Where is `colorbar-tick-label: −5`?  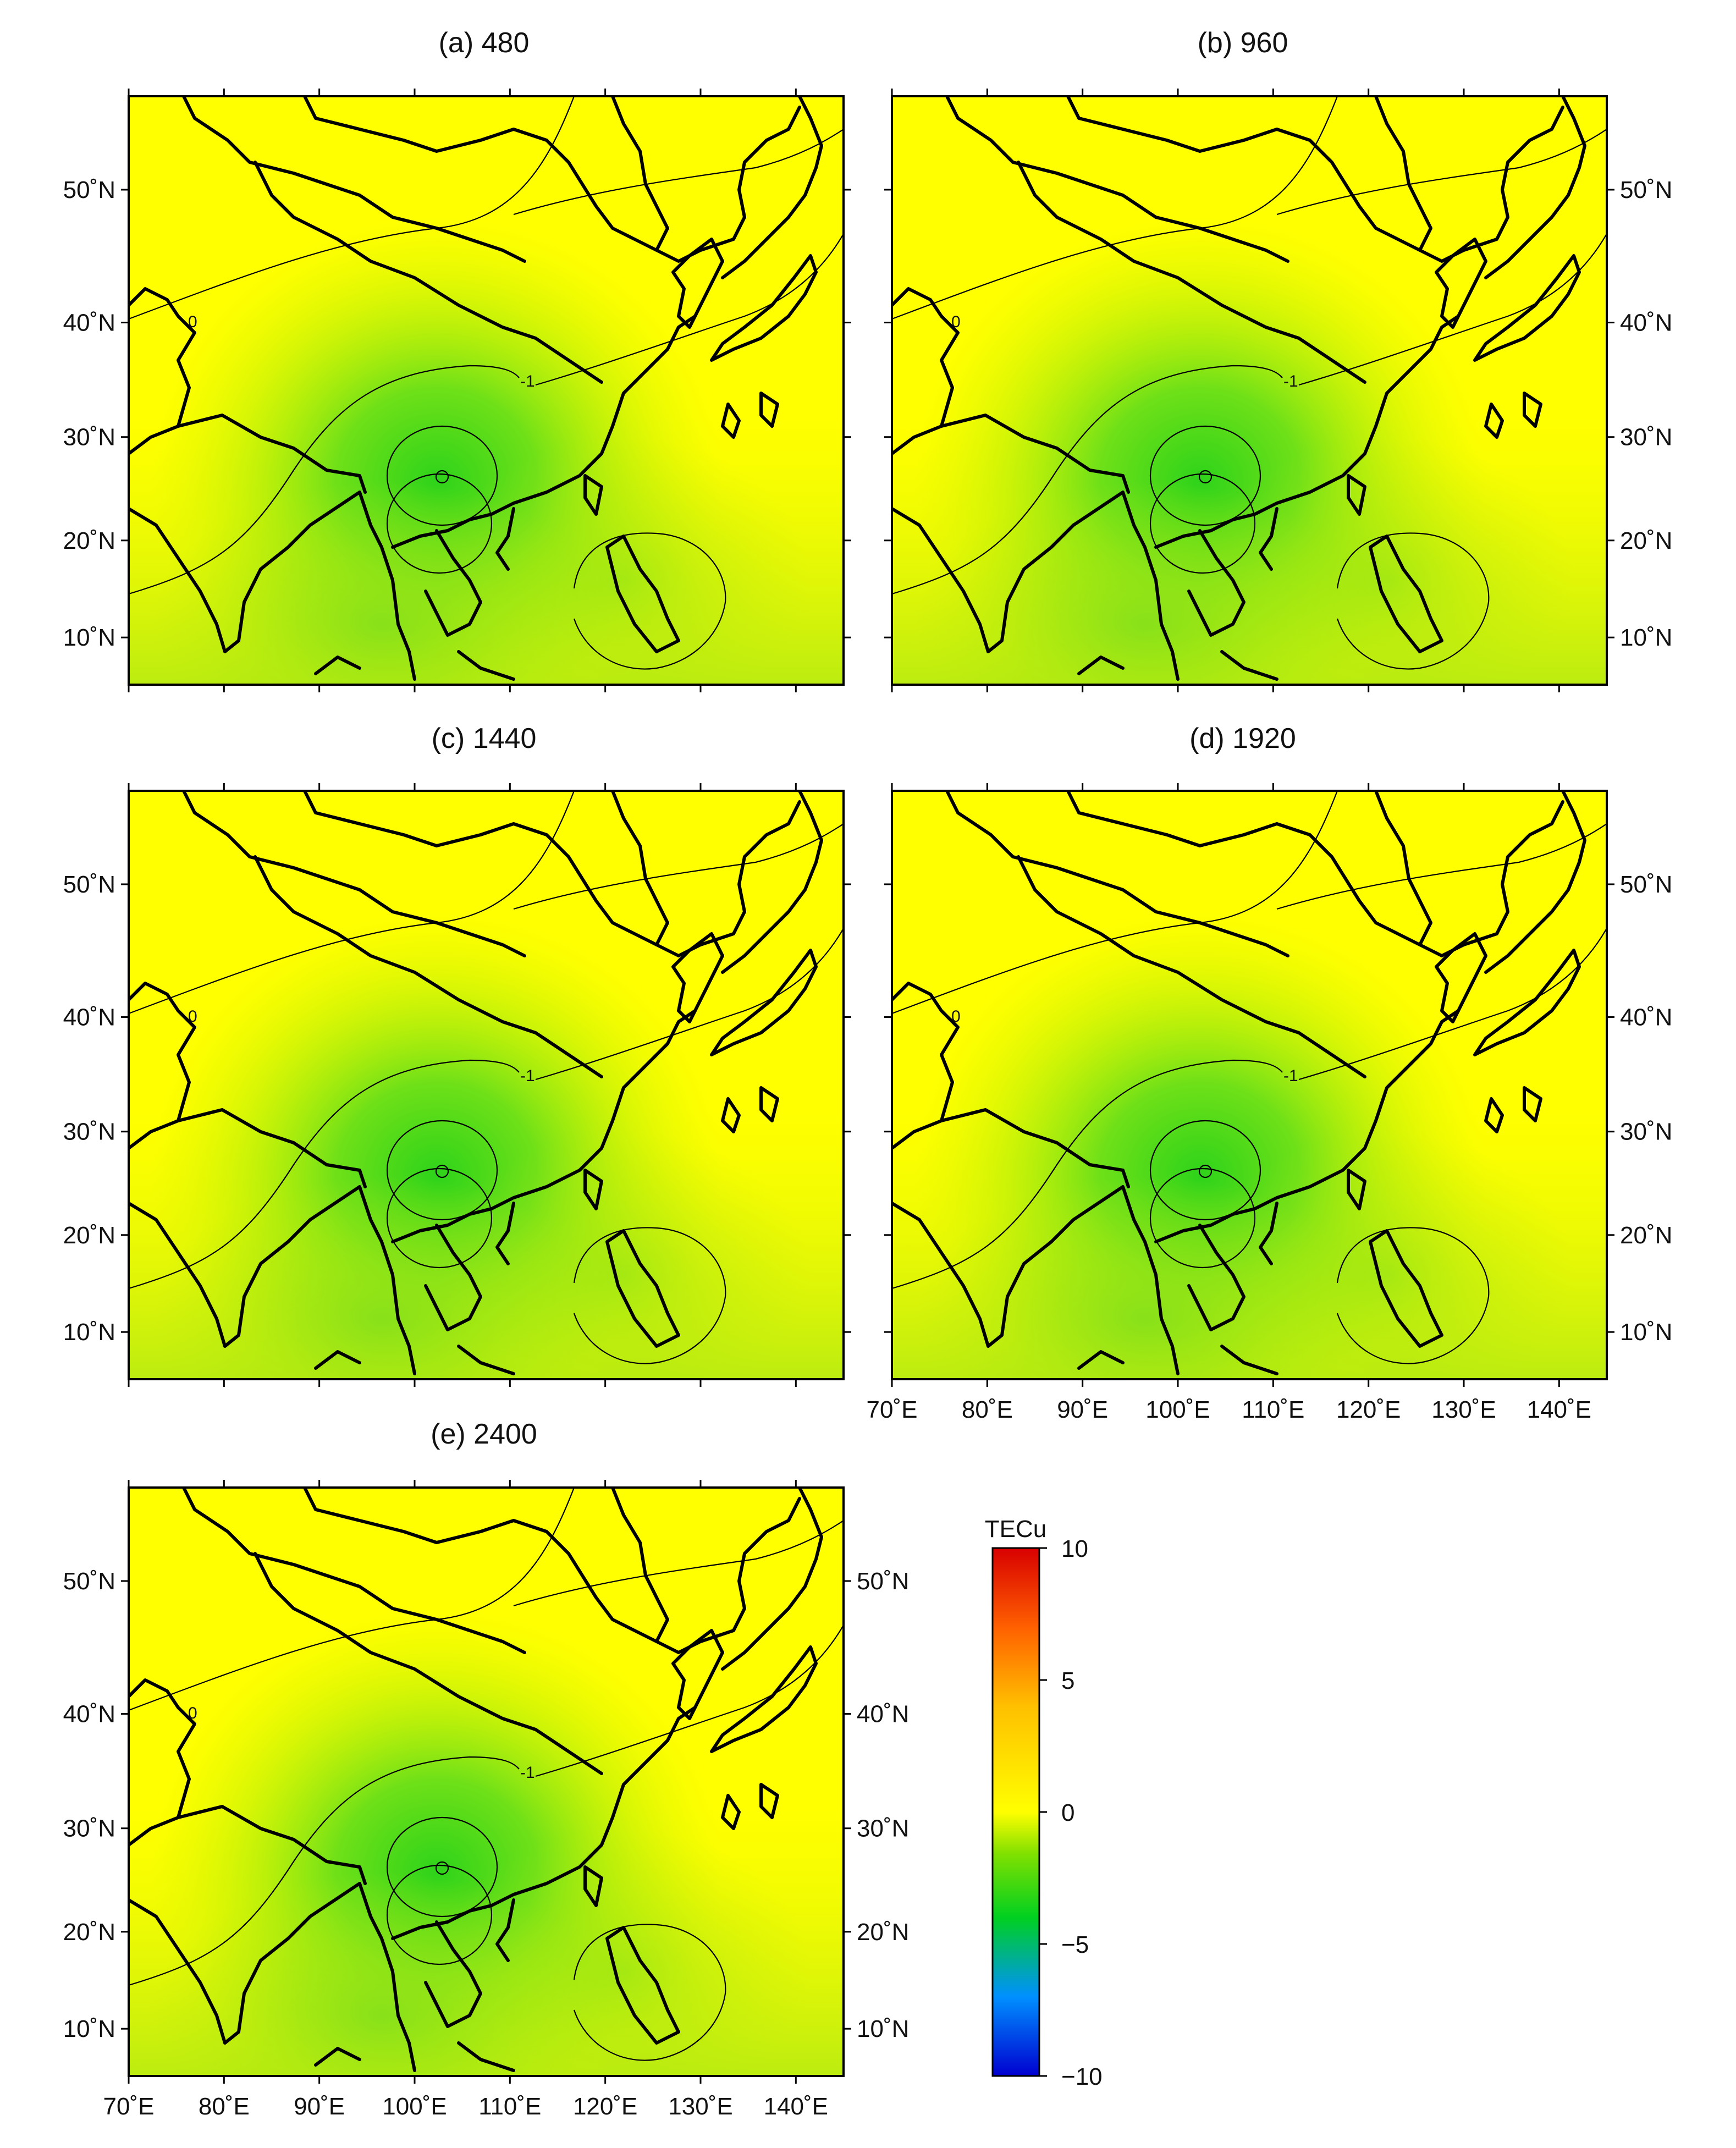 colorbar-tick-label: −5 is located at coordinates (1075, 1944).